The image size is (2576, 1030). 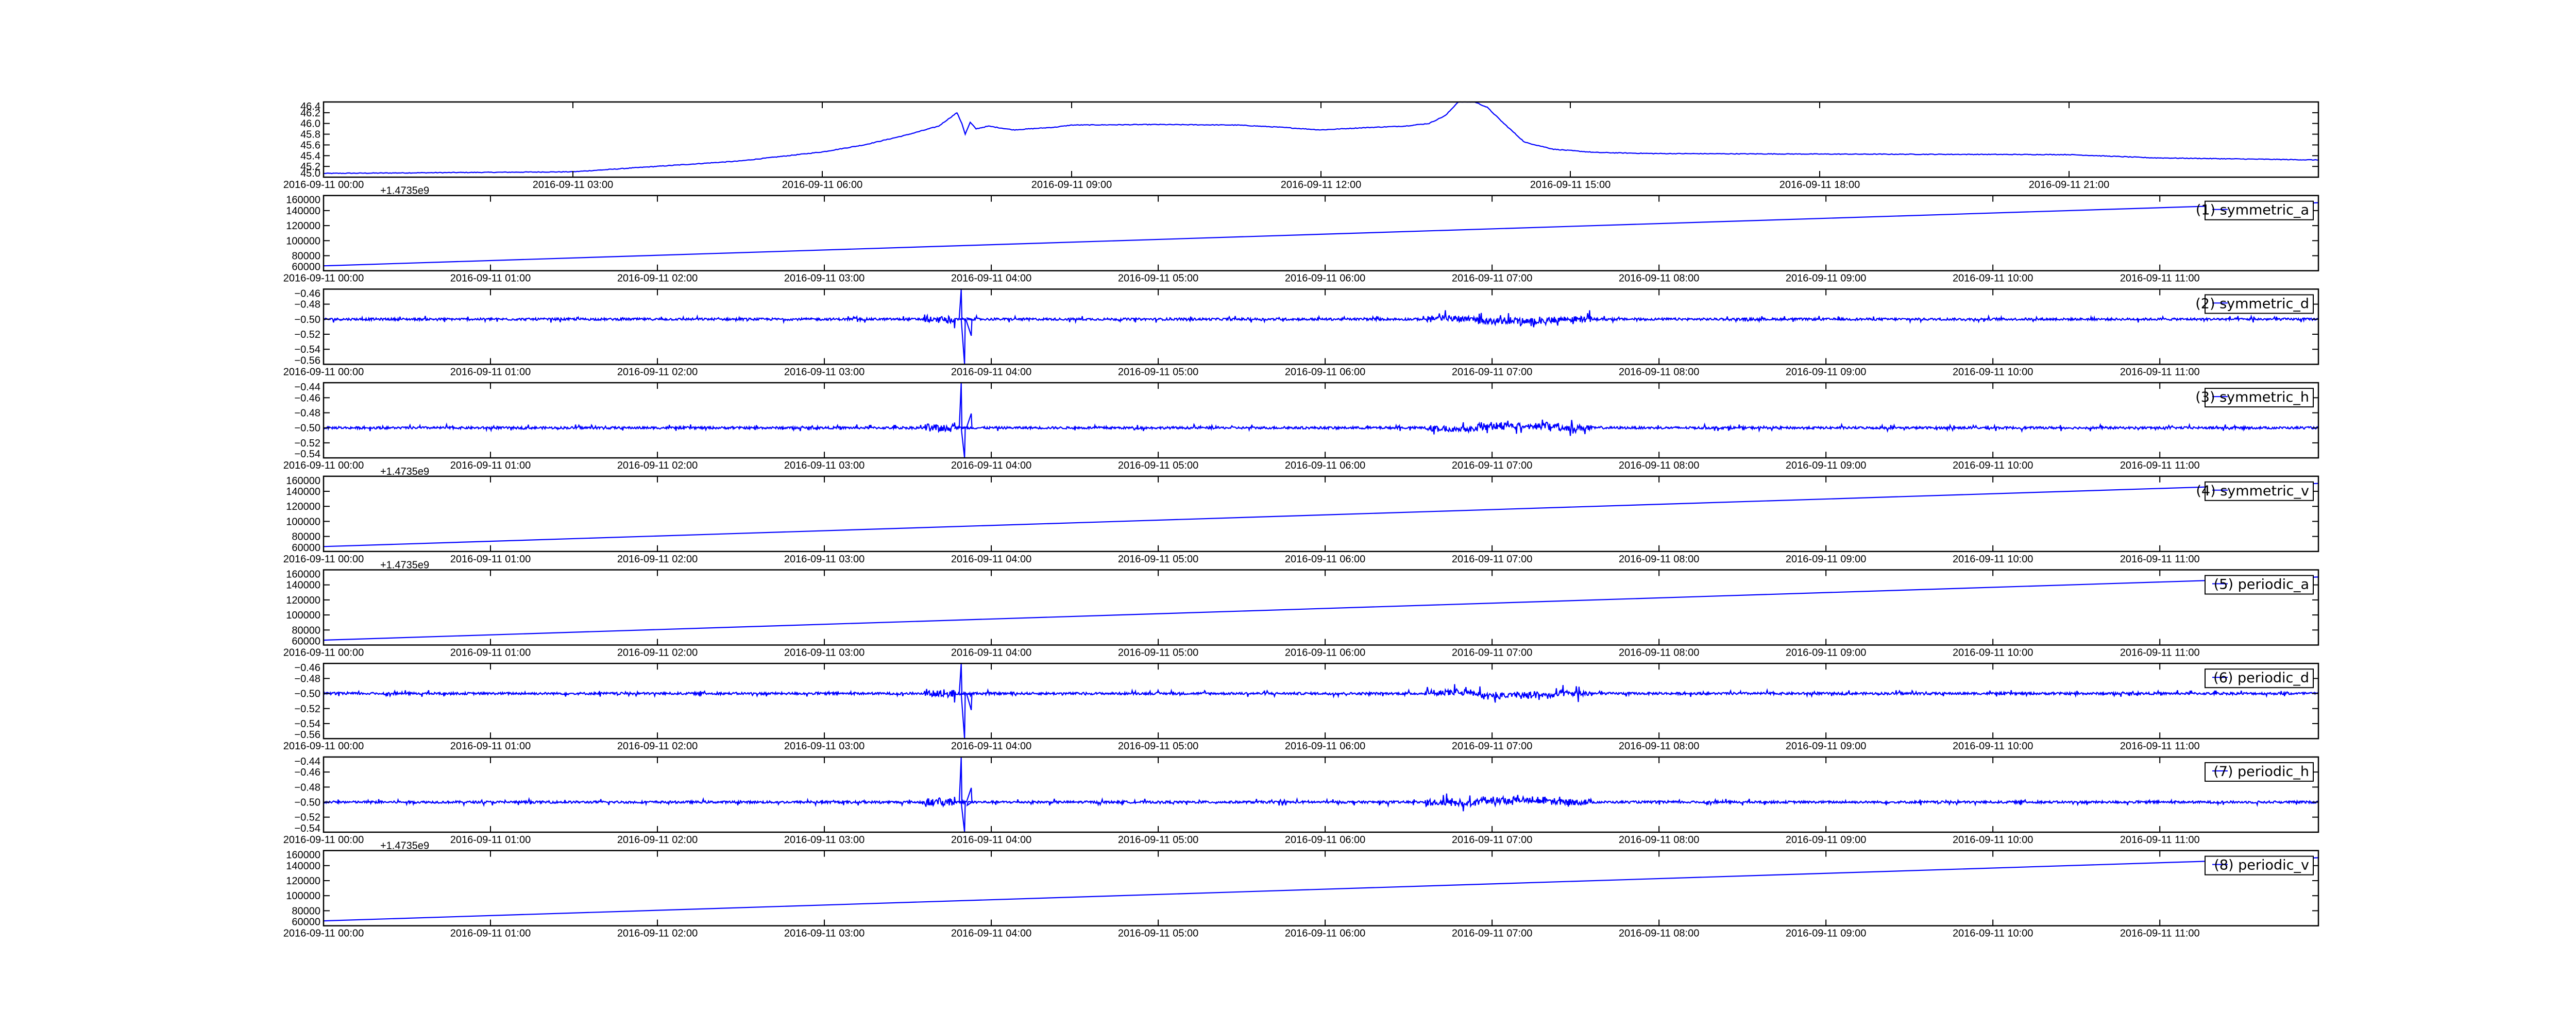 I want to click on legend-label: (7) periodic_h, so click(x=2261, y=772).